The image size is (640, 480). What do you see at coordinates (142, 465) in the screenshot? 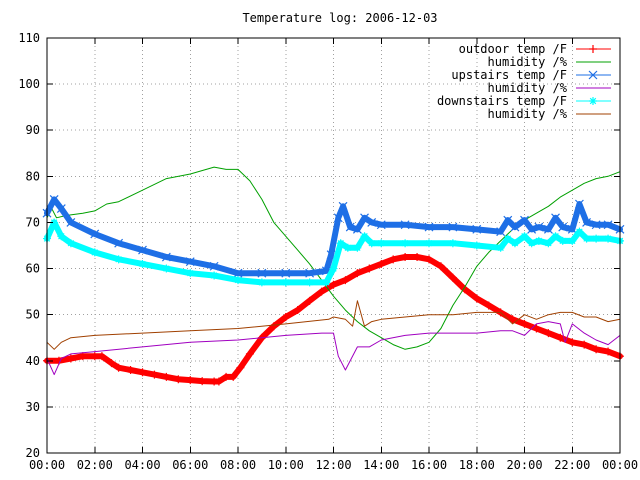
I see `x-tick-label: 04:00` at bounding box center [142, 465].